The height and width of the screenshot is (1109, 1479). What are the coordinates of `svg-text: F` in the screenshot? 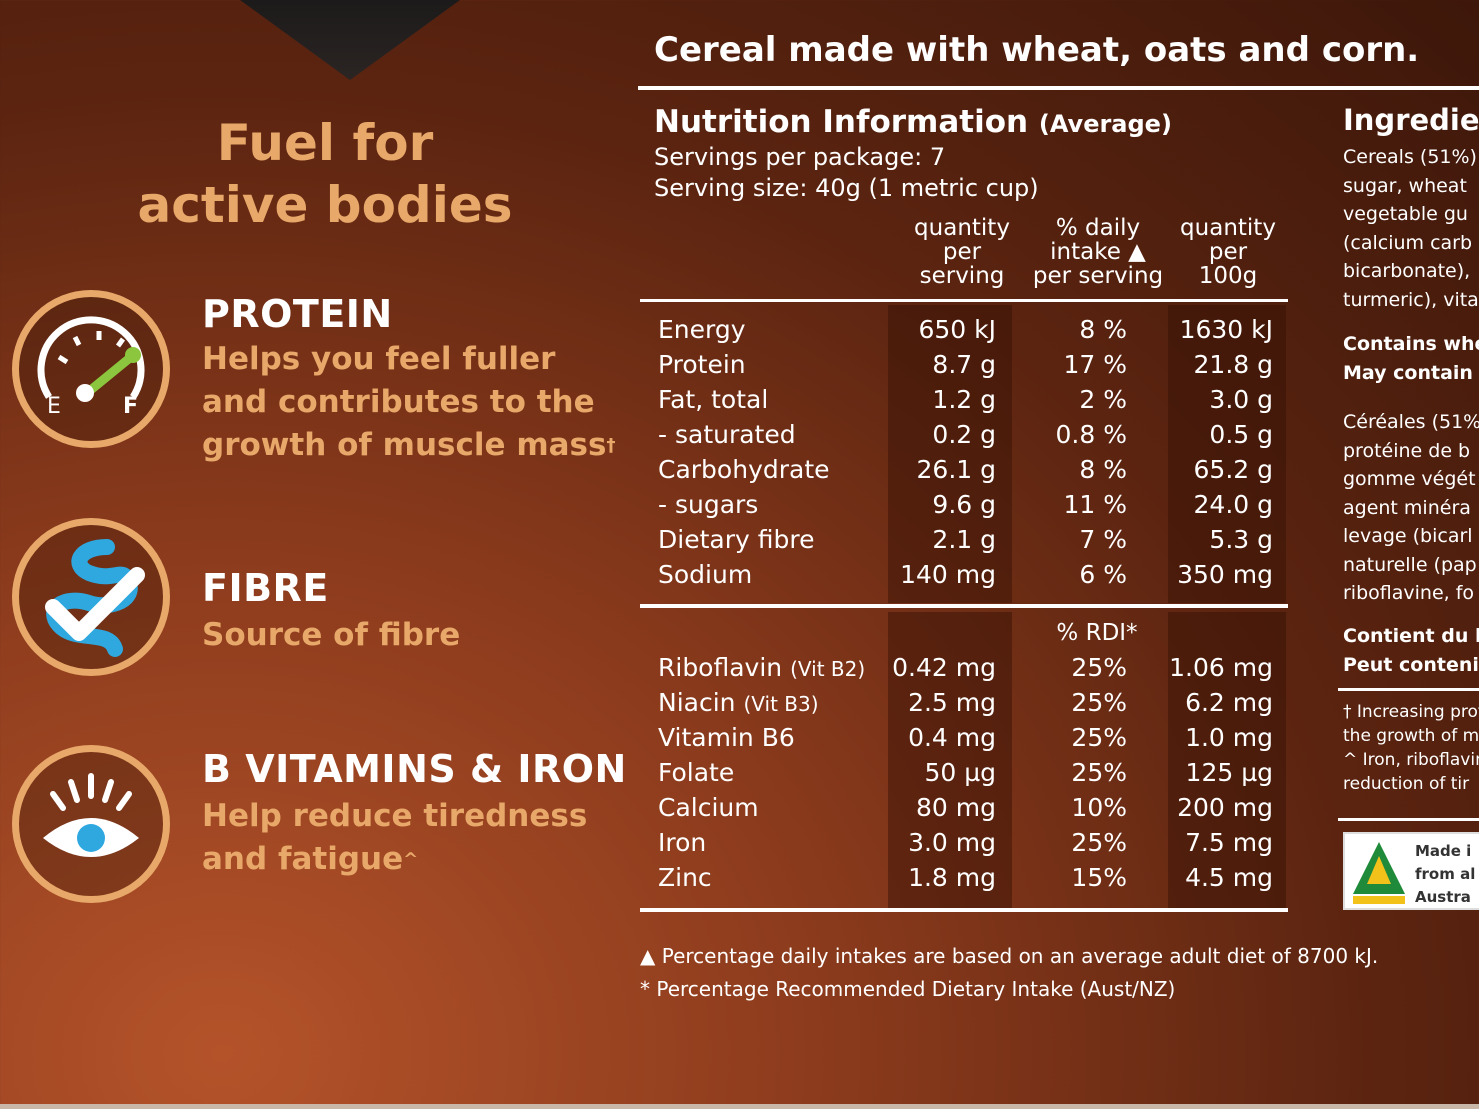 It's located at (130, 406).